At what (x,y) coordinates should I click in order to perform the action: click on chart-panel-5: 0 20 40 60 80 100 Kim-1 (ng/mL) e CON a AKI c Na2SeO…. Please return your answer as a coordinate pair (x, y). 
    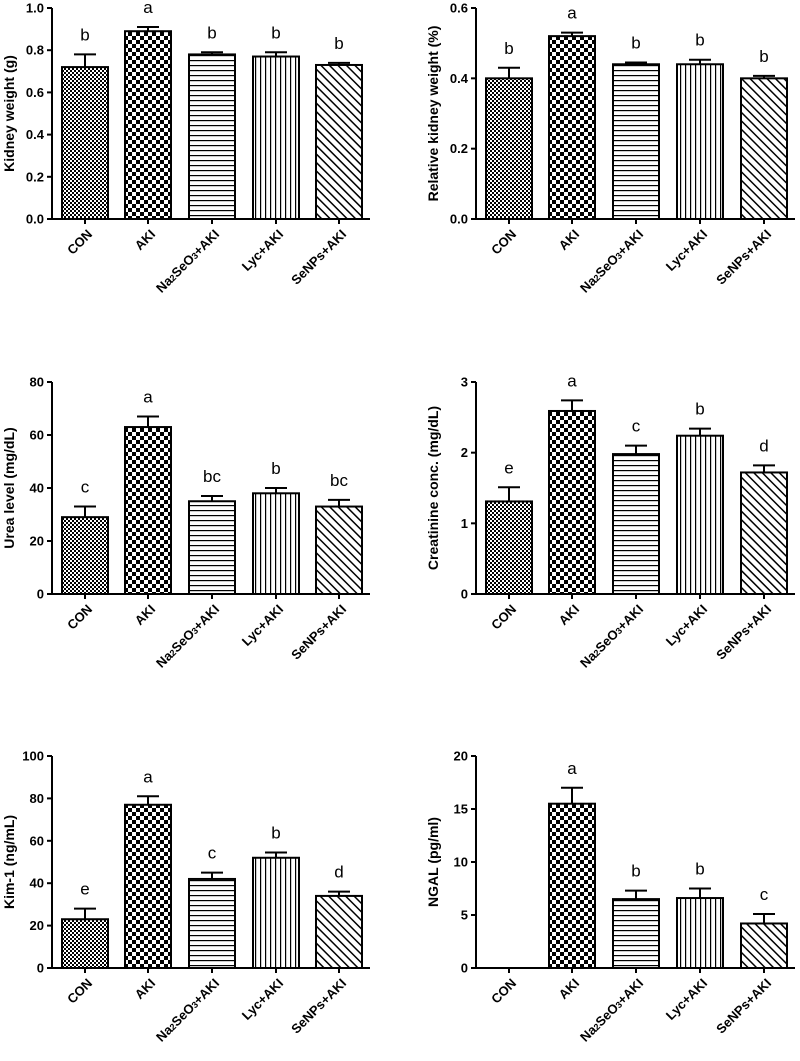
    Looking at the image, I should click on (185, 897).